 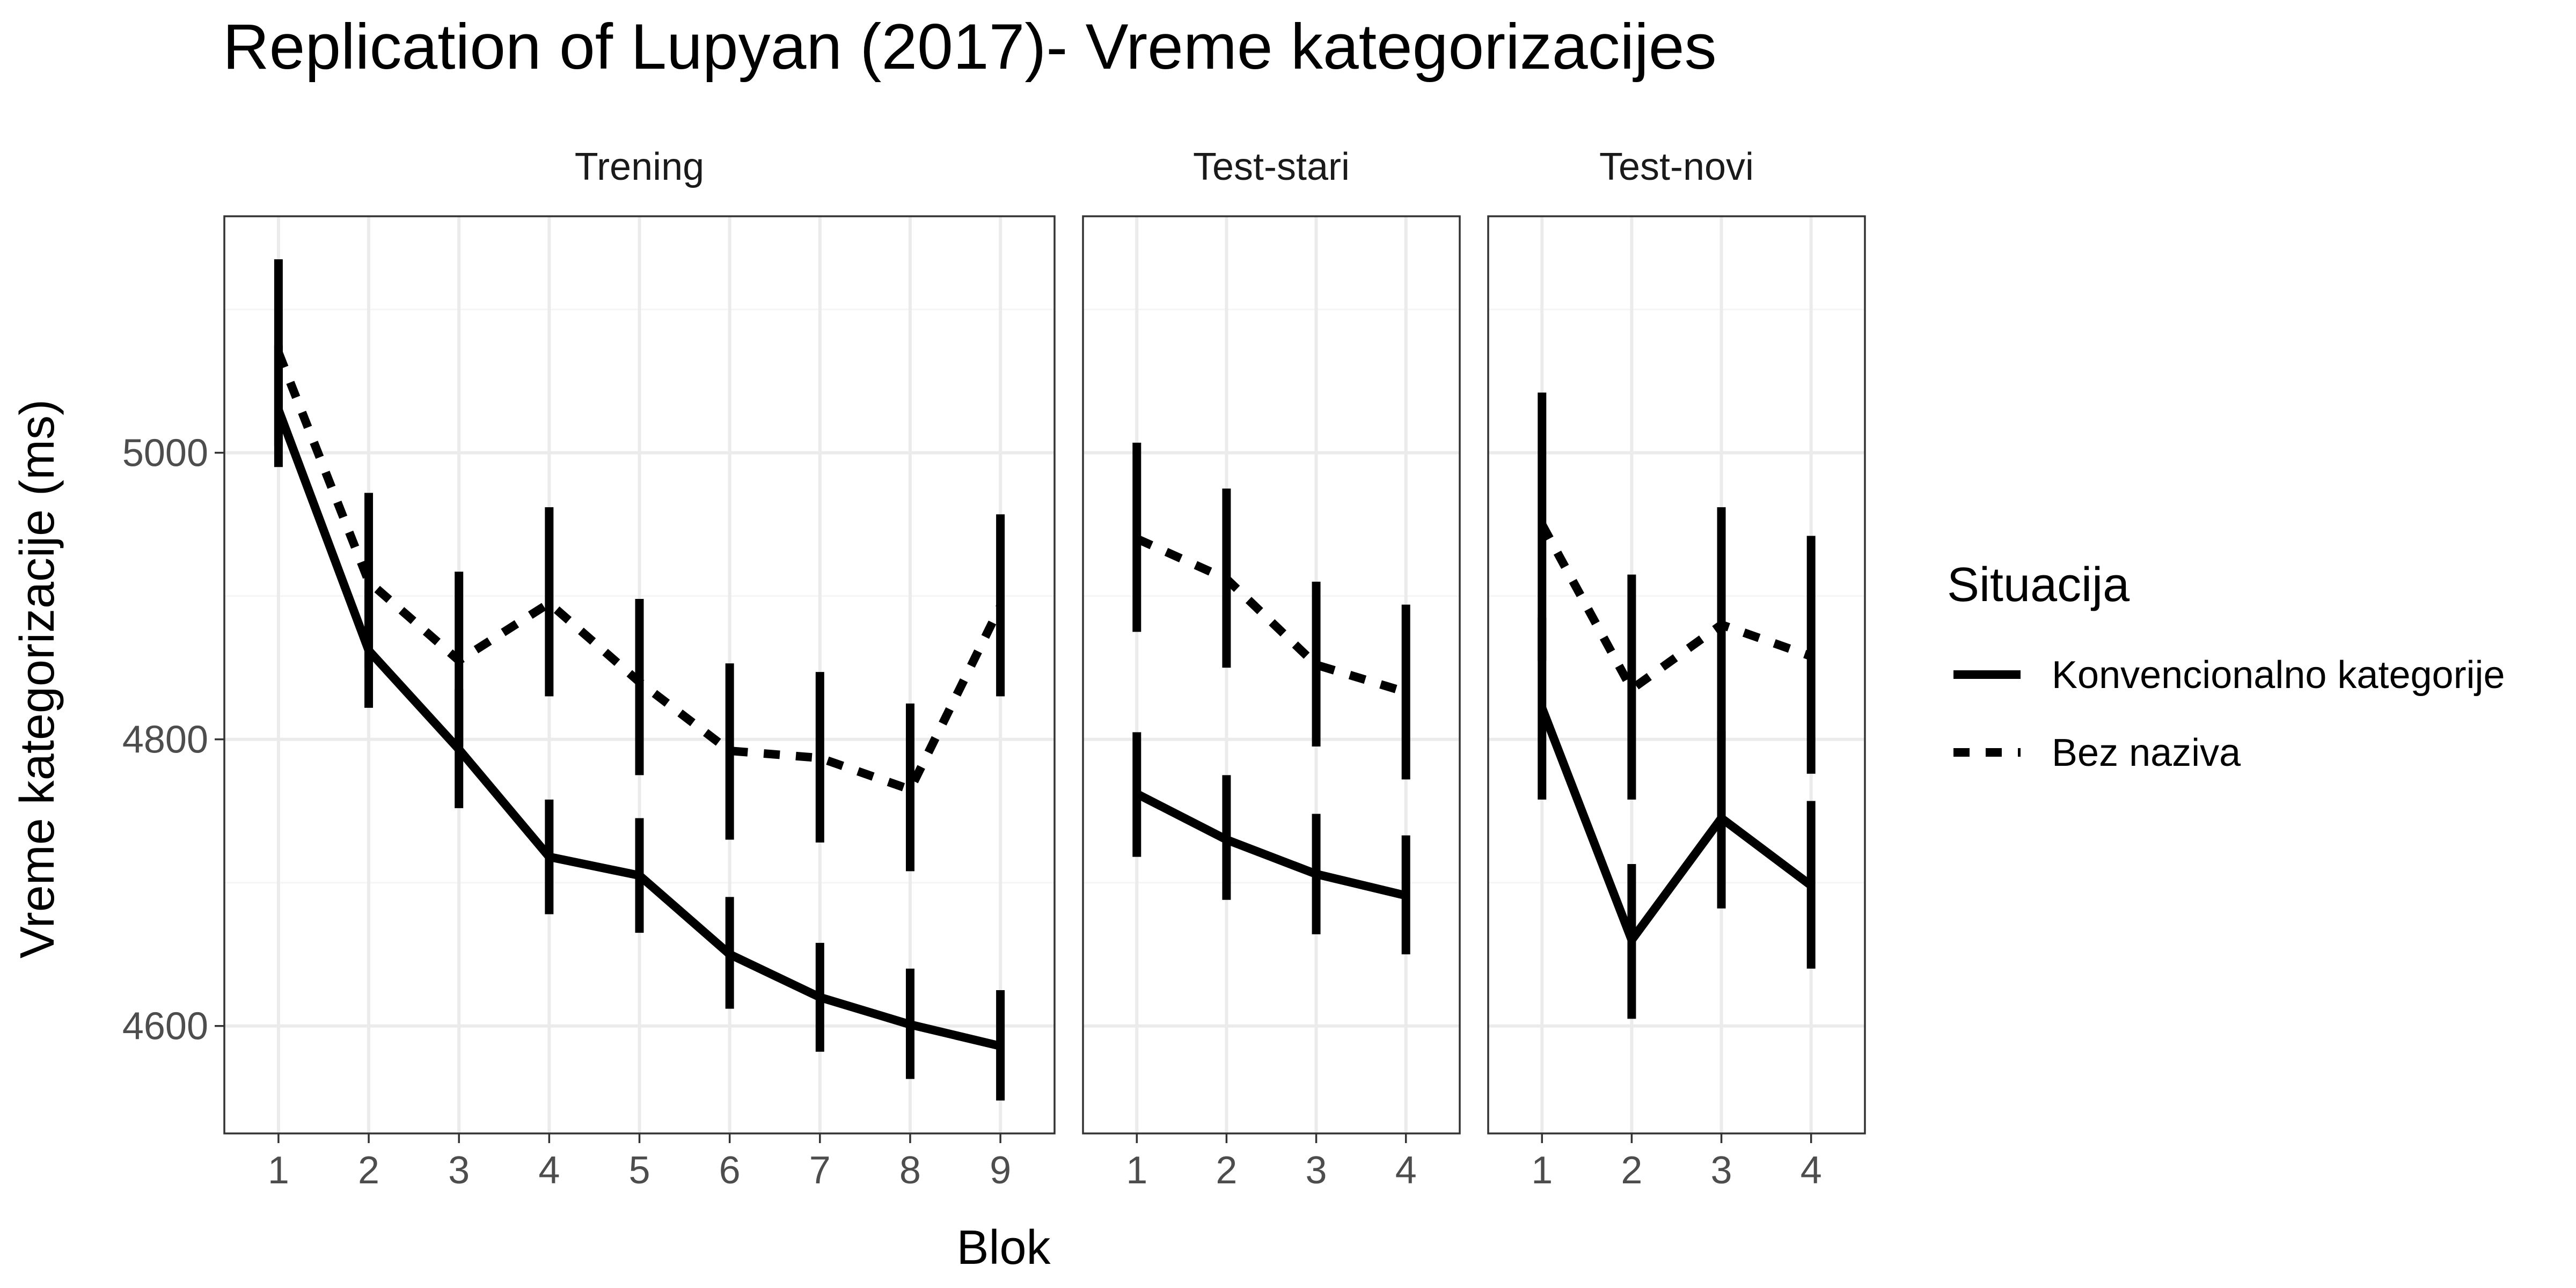 What do you see at coordinates (730, 1170) in the screenshot?
I see `x-tick-label: 6` at bounding box center [730, 1170].